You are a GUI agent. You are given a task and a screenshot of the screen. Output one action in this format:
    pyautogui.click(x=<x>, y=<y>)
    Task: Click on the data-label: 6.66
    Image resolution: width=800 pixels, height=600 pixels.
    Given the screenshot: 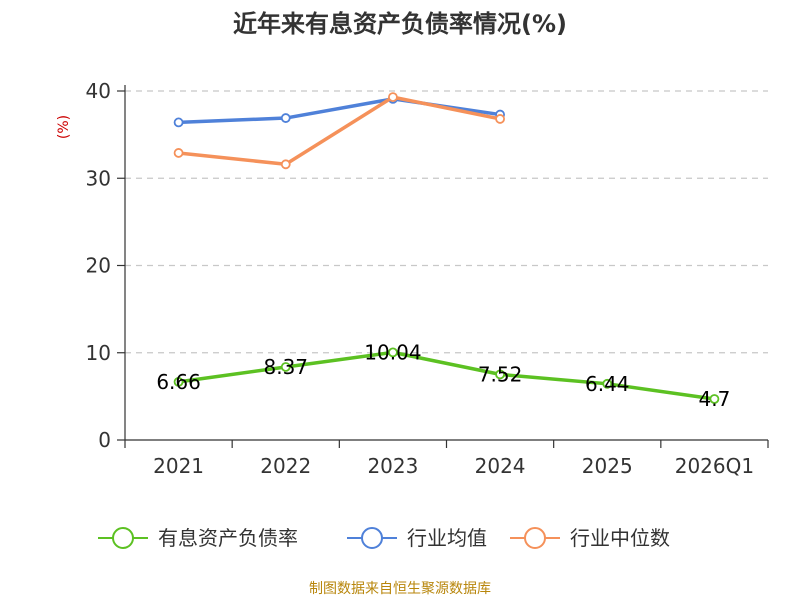 What is the action you would take?
    pyautogui.click(x=178, y=382)
    